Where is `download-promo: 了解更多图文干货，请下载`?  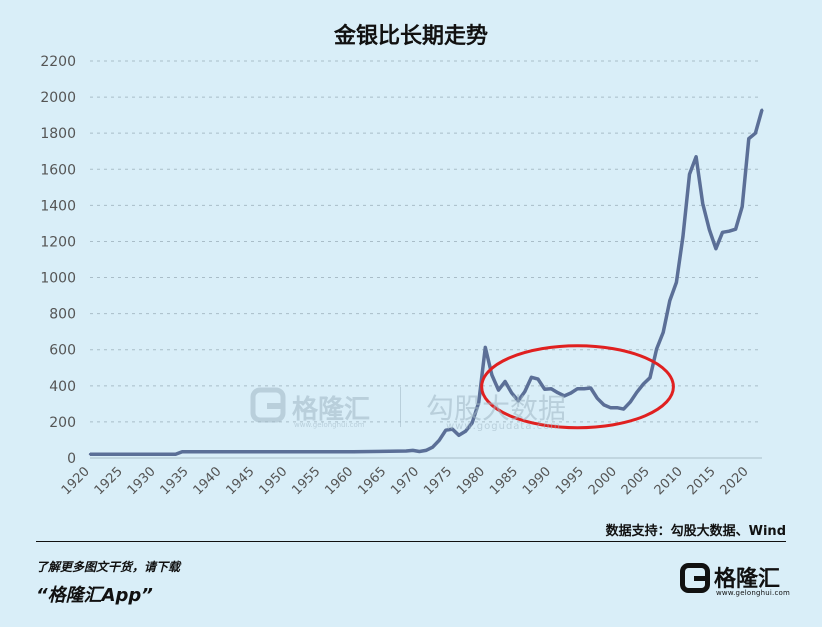 download-promo: 了解更多图文干货，请下载 is located at coordinates (108, 567).